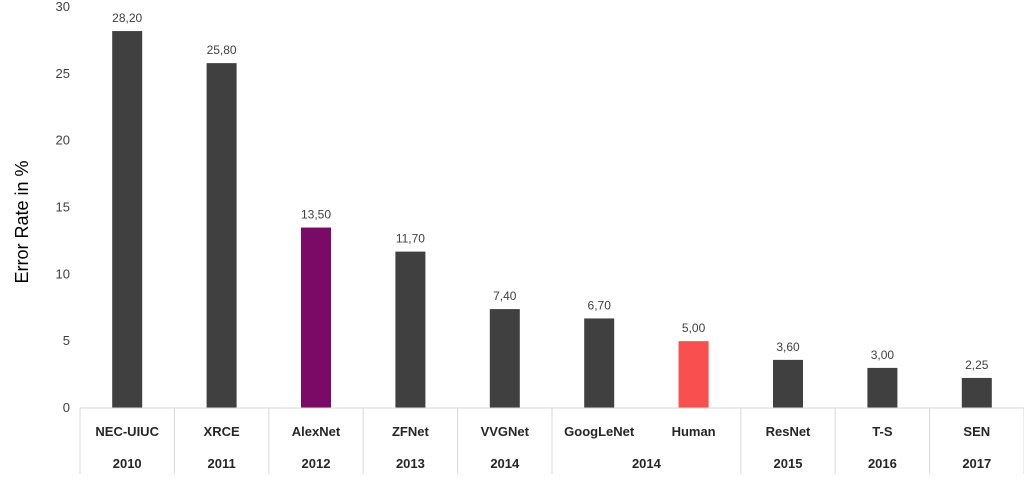 The width and height of the screenshot is (1024, 479). I want to click on bar-human, so click(693, 374).